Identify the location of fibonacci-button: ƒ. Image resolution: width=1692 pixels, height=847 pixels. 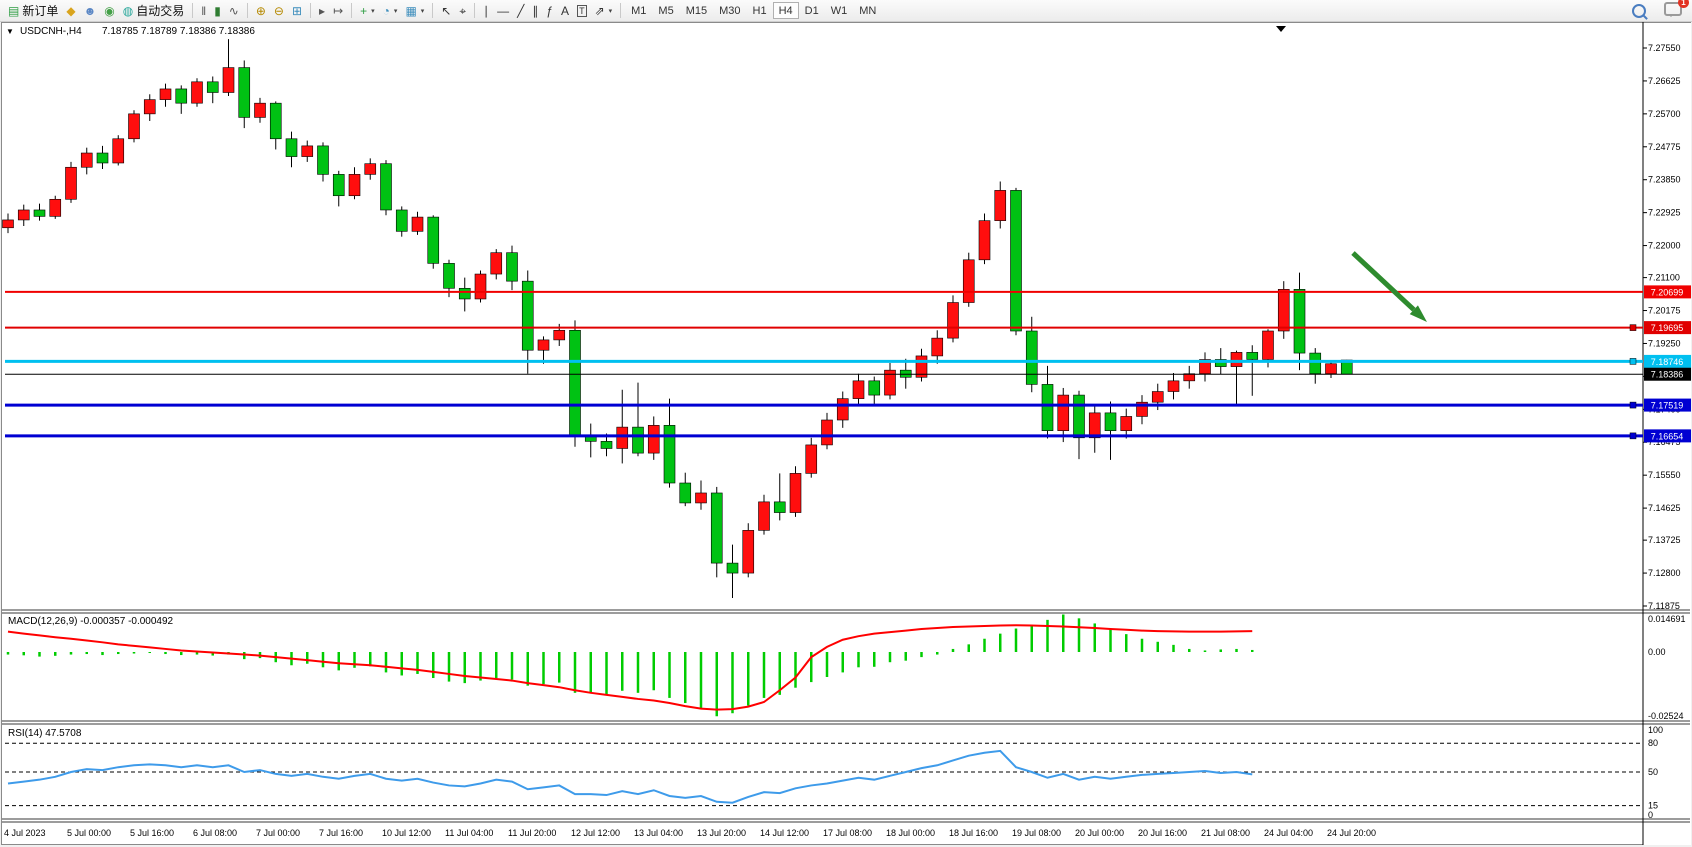
(549, 10).